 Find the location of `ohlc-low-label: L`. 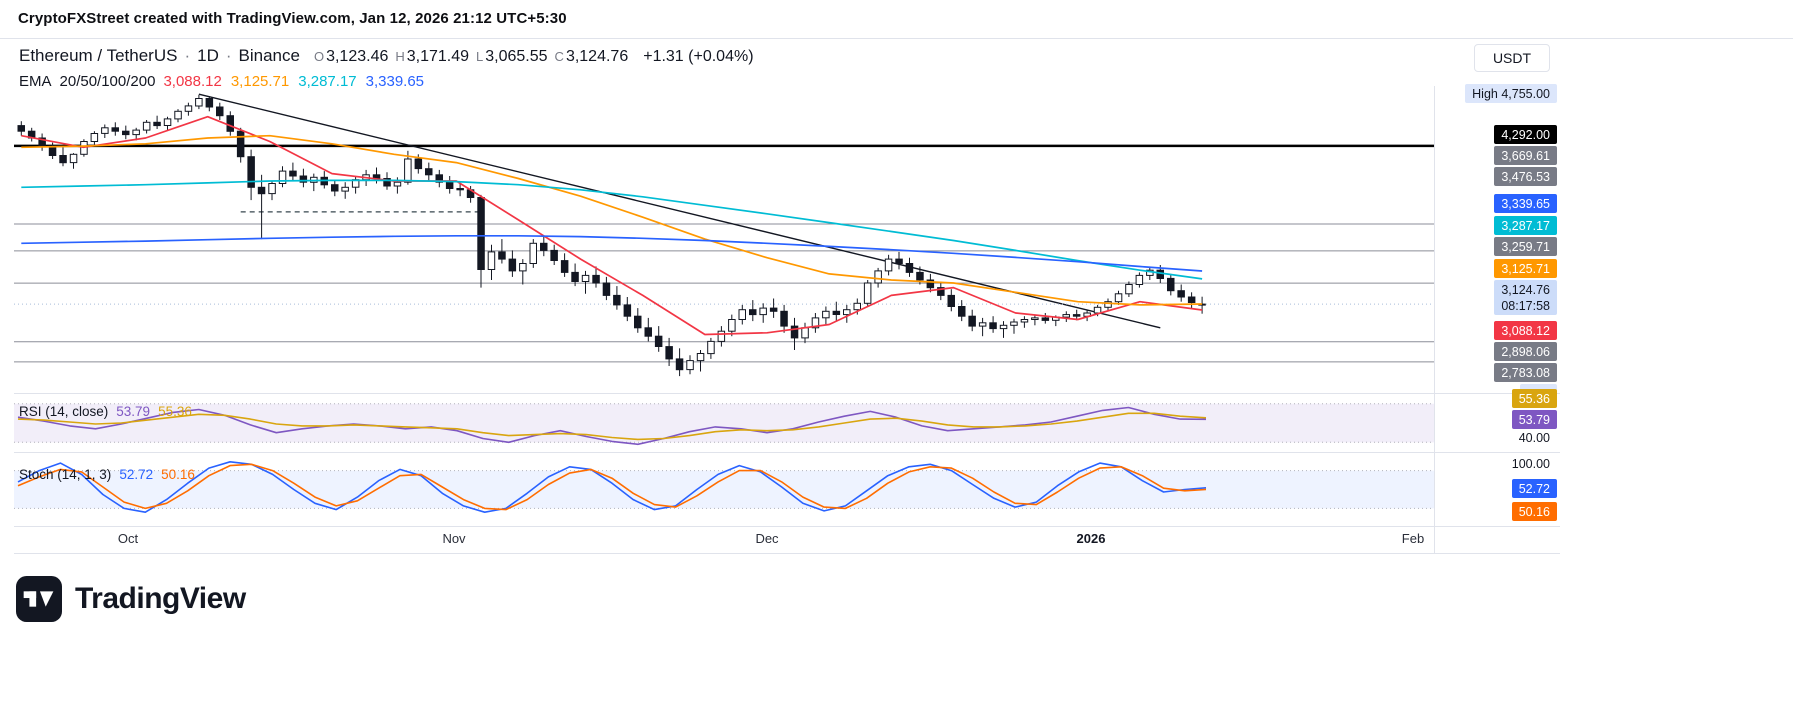

ohlc-low-label: L is located at coordinates (480, 56).